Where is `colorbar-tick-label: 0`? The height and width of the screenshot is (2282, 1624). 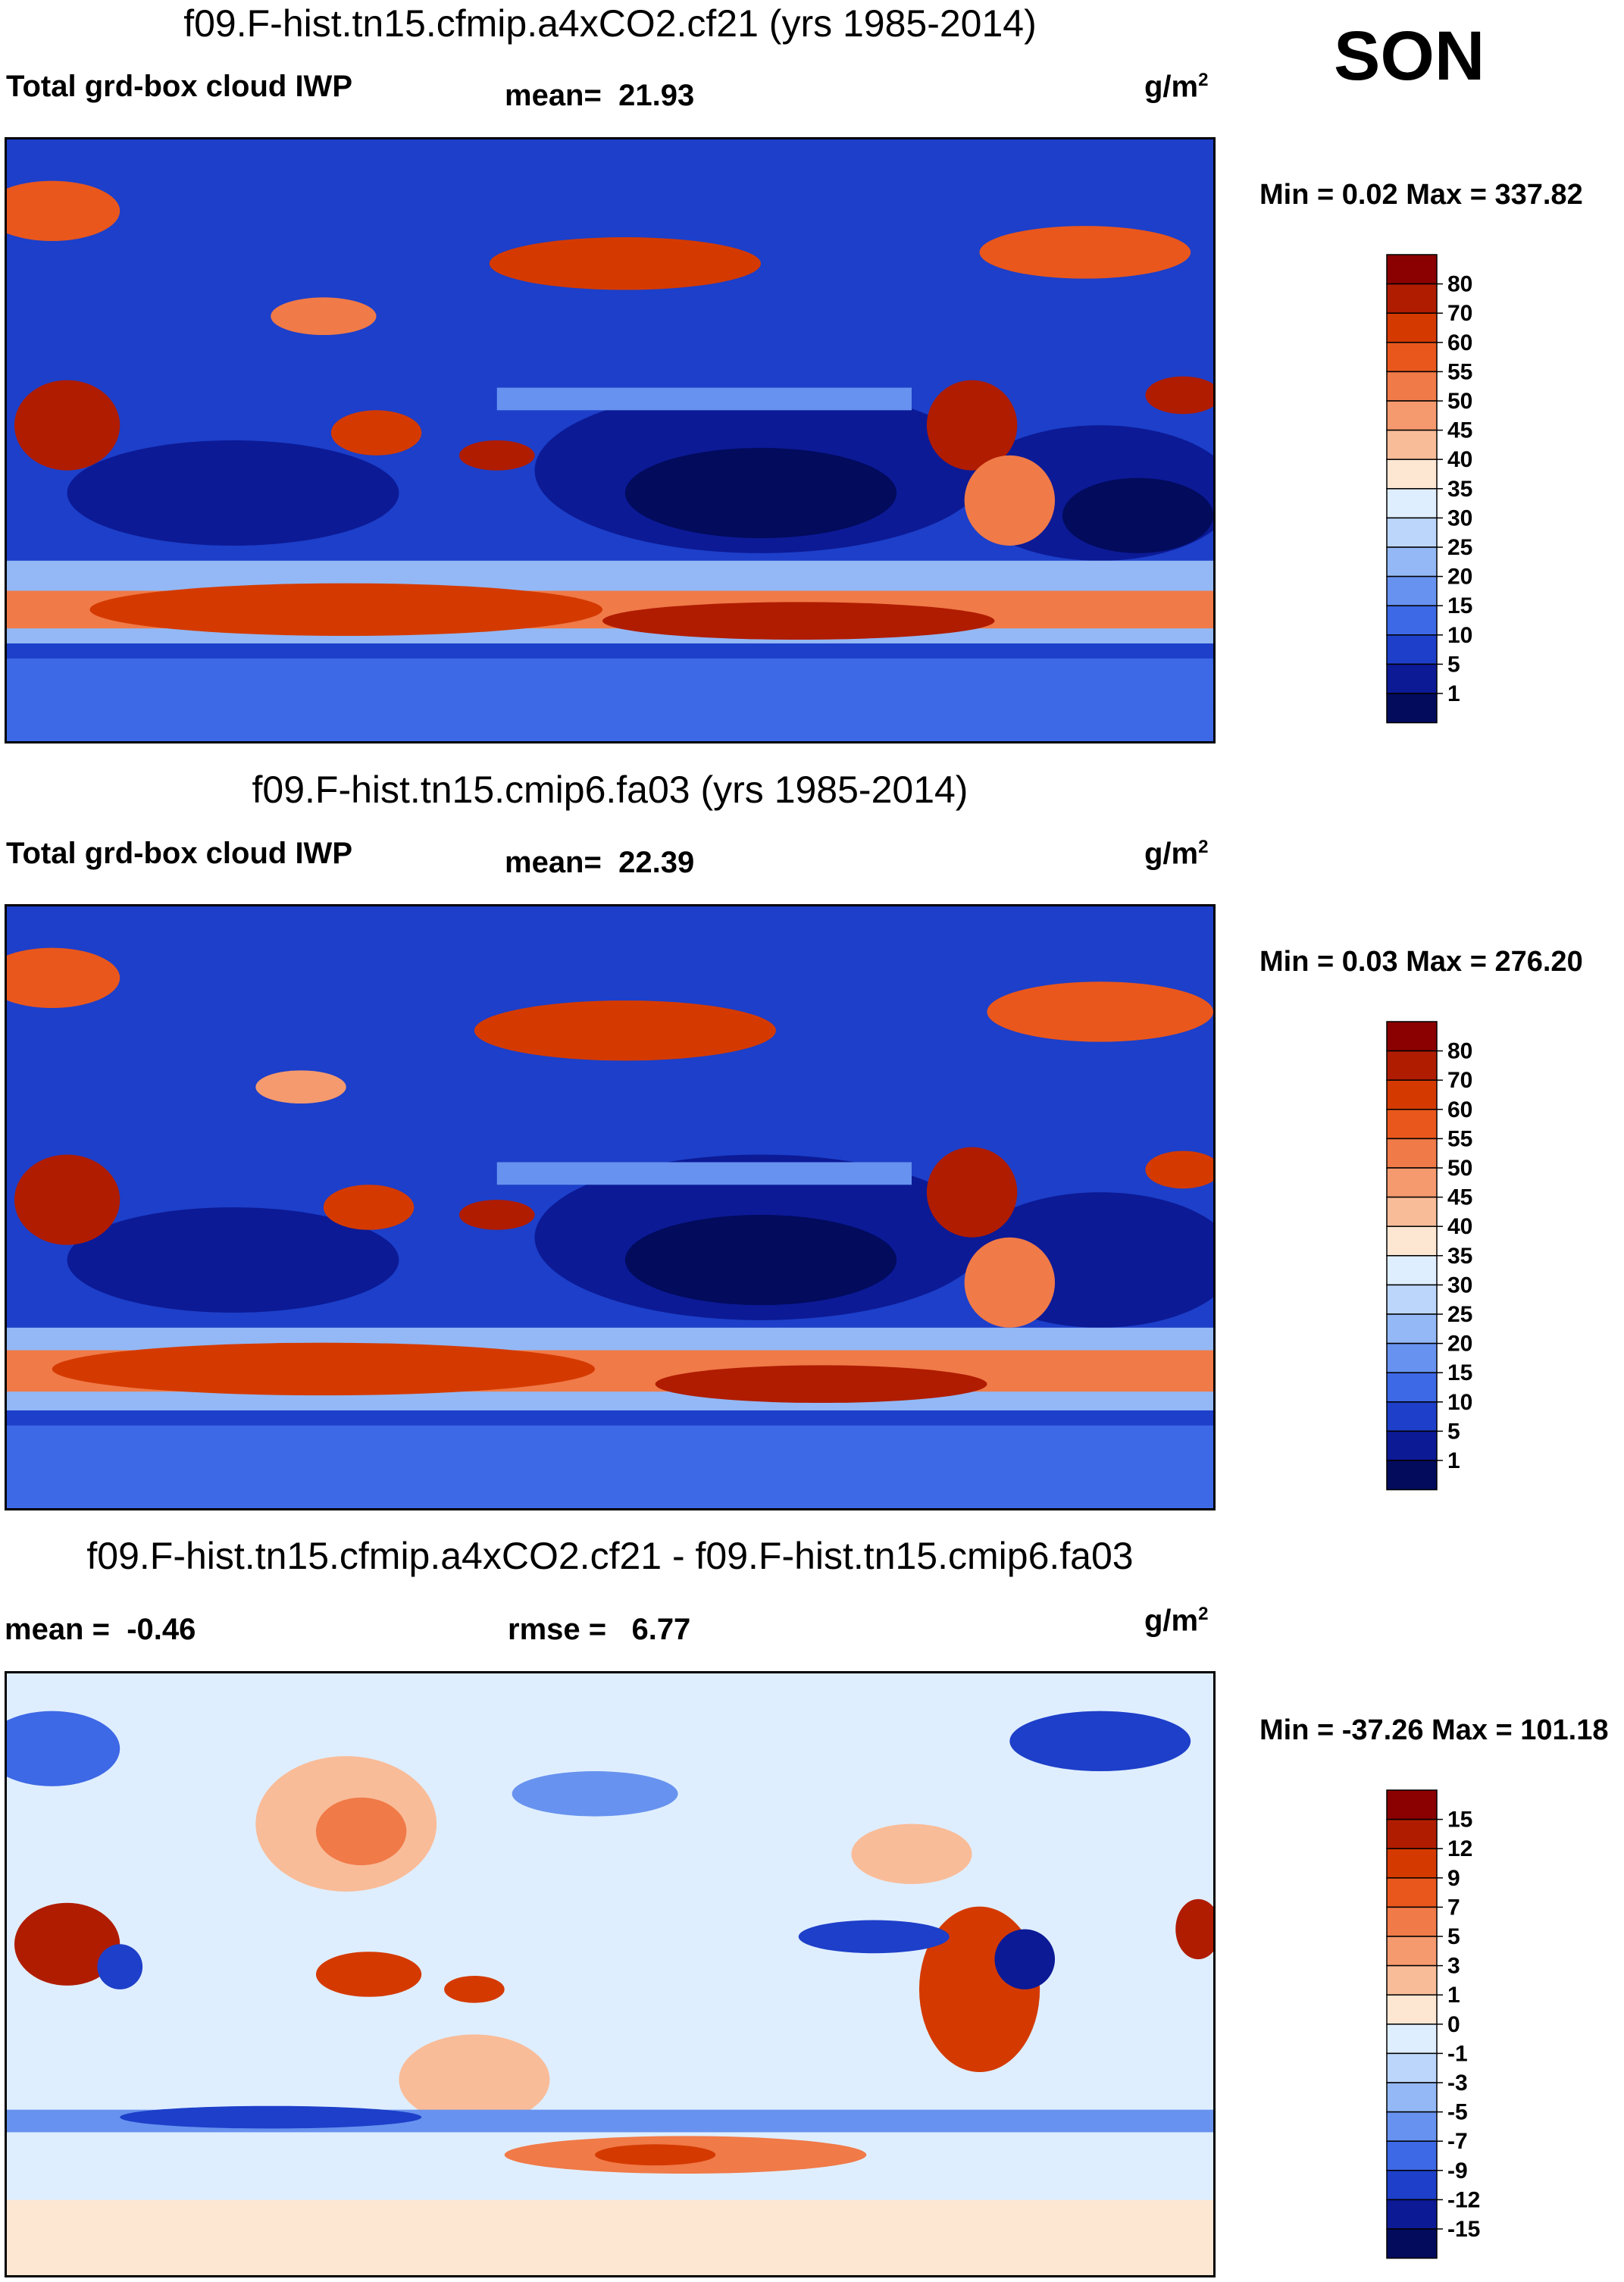
colorbar-tick-label: 0 is located at coordinates (1453, 2024).